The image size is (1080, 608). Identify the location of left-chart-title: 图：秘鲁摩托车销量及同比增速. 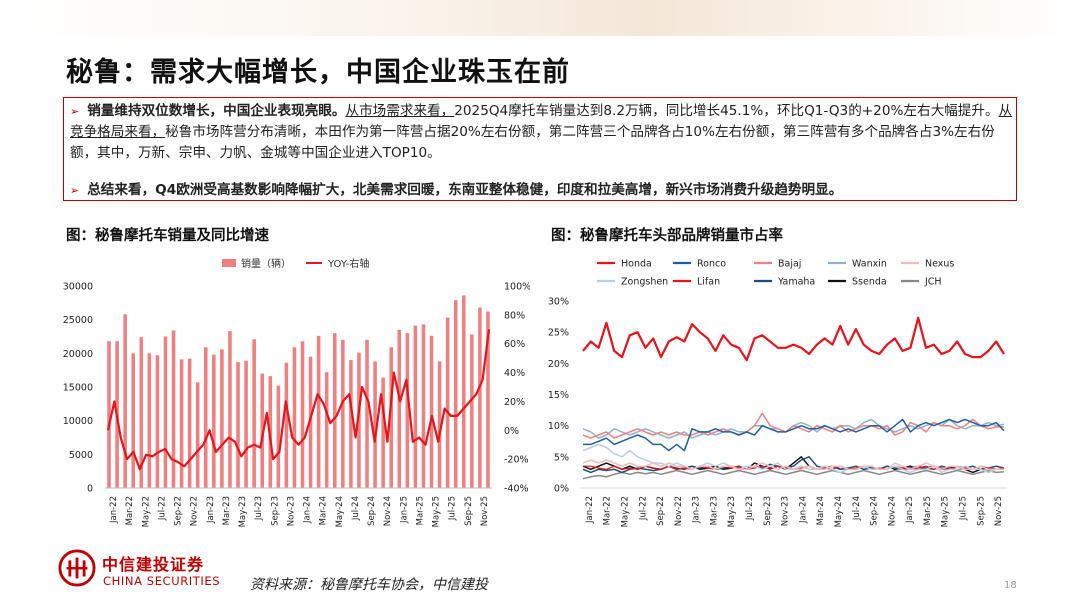
(167, 236).